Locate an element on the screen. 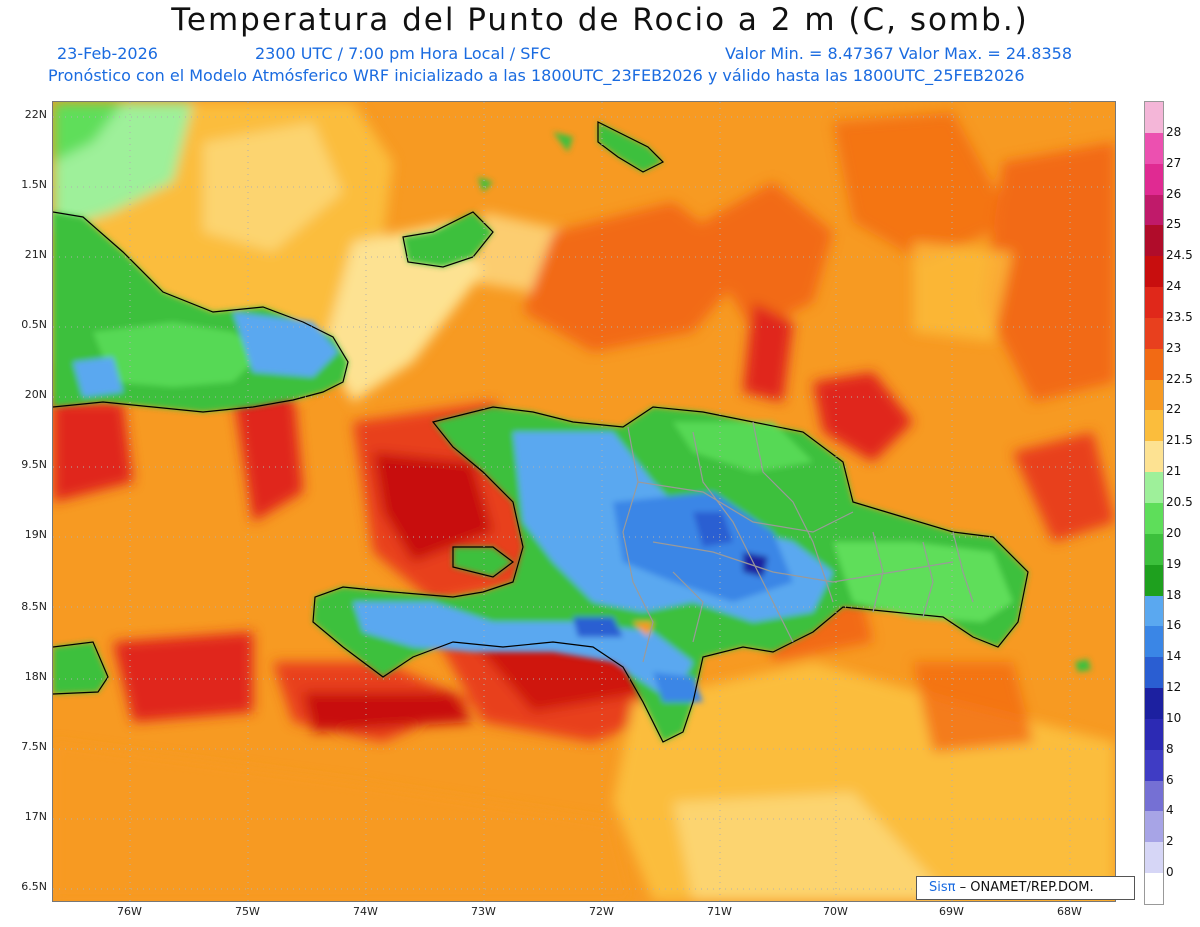 The height and width of the screenshot is (927, 1200). legend-label: 18 is located at coordinates (1174, 594).